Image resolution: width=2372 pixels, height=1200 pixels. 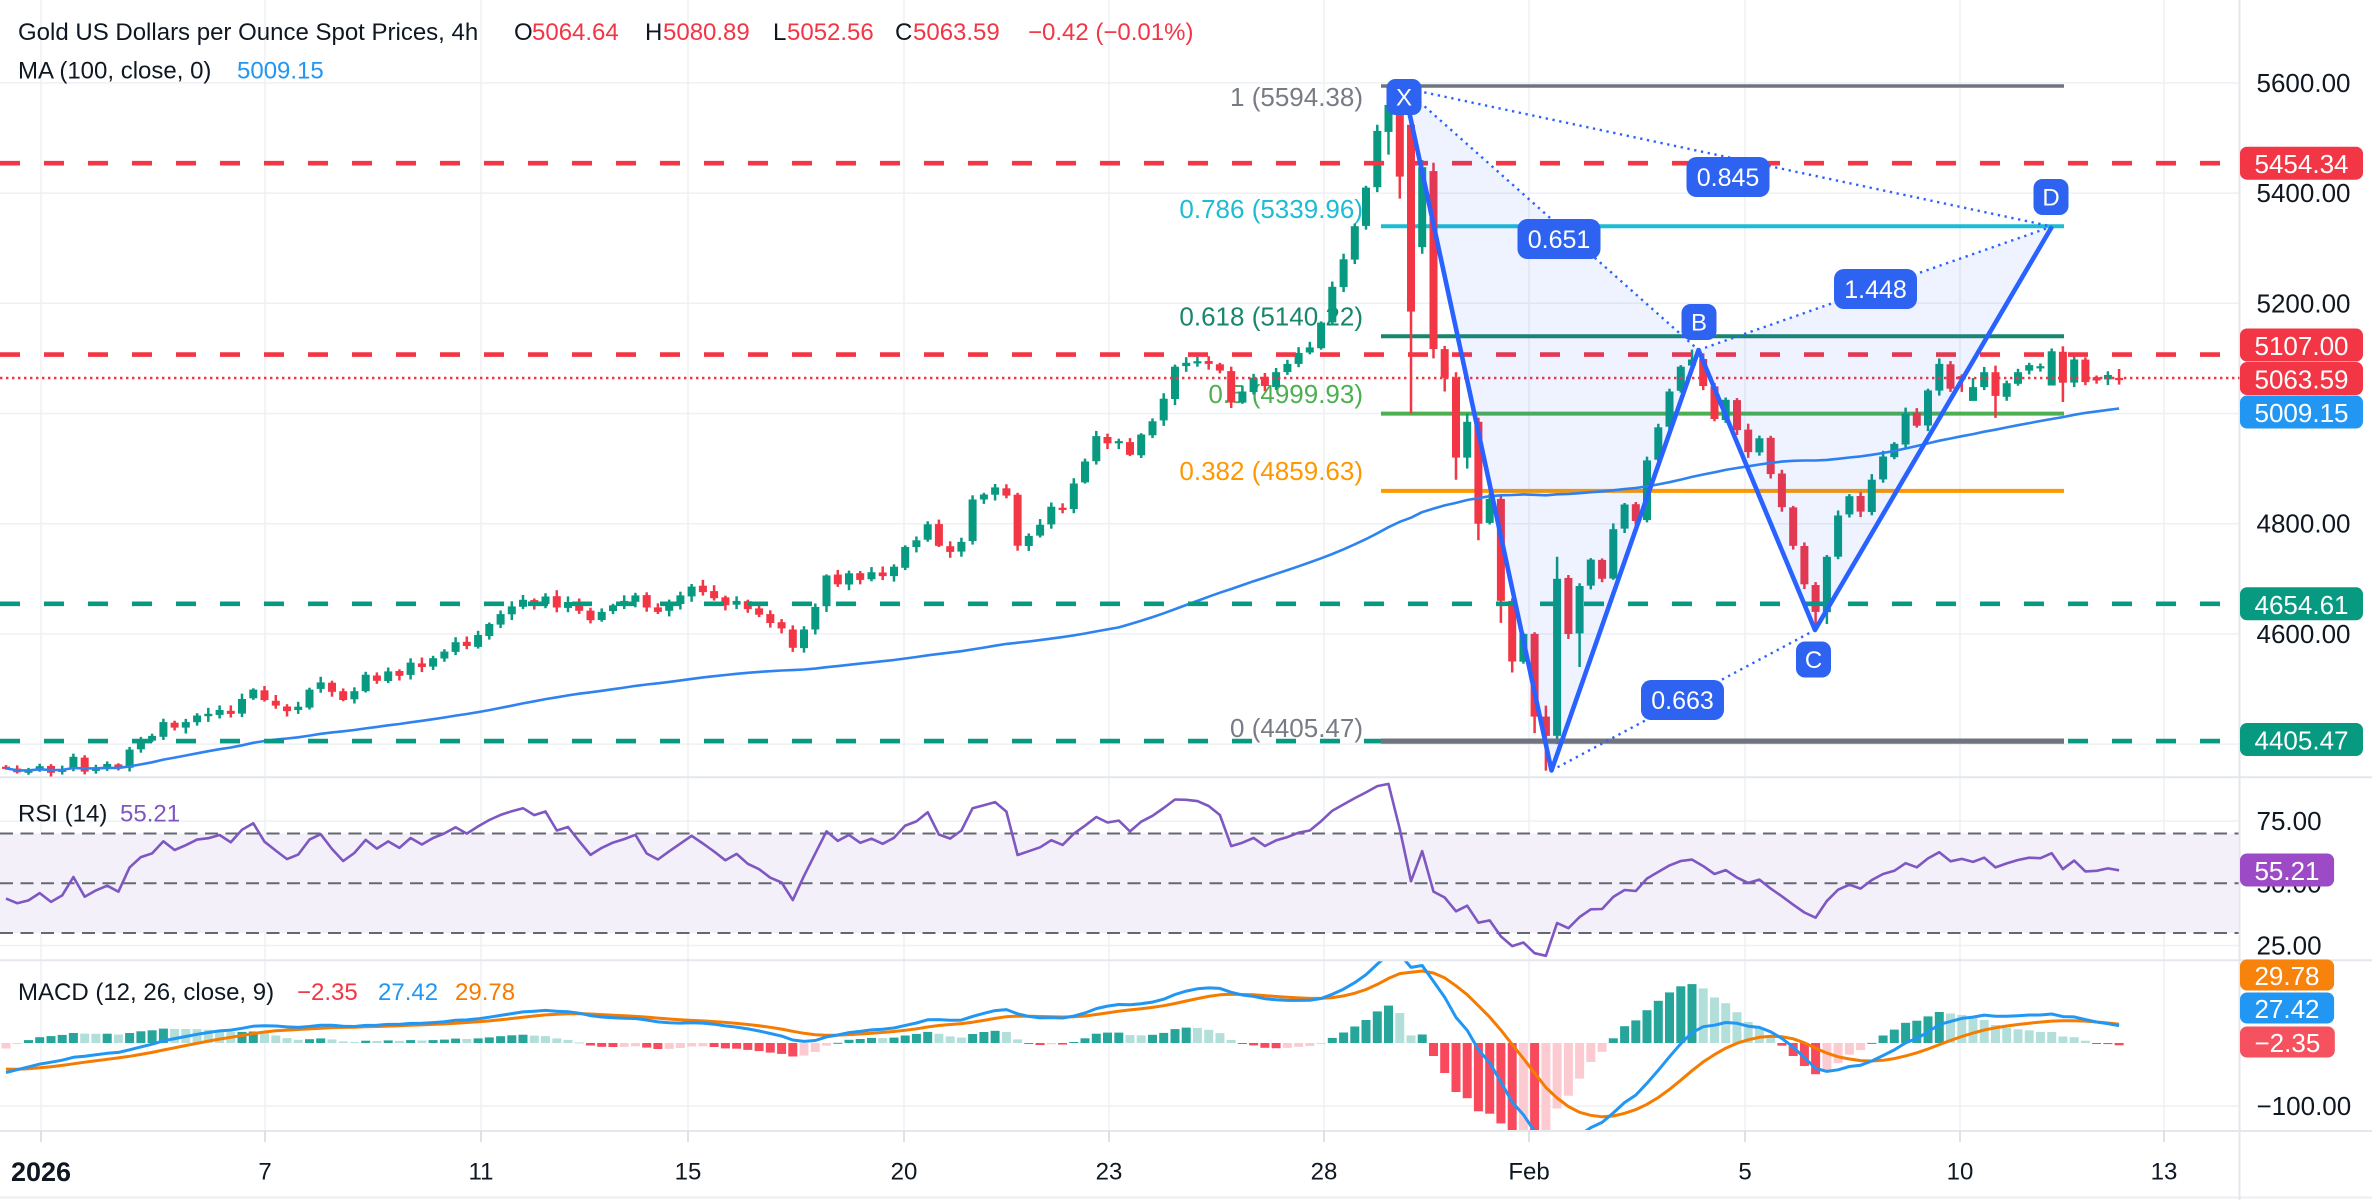 What do you see at coordinates (41, 1172) in the screenshot?
I see `svg-text: 2026` at bounding box center [41, 1172].